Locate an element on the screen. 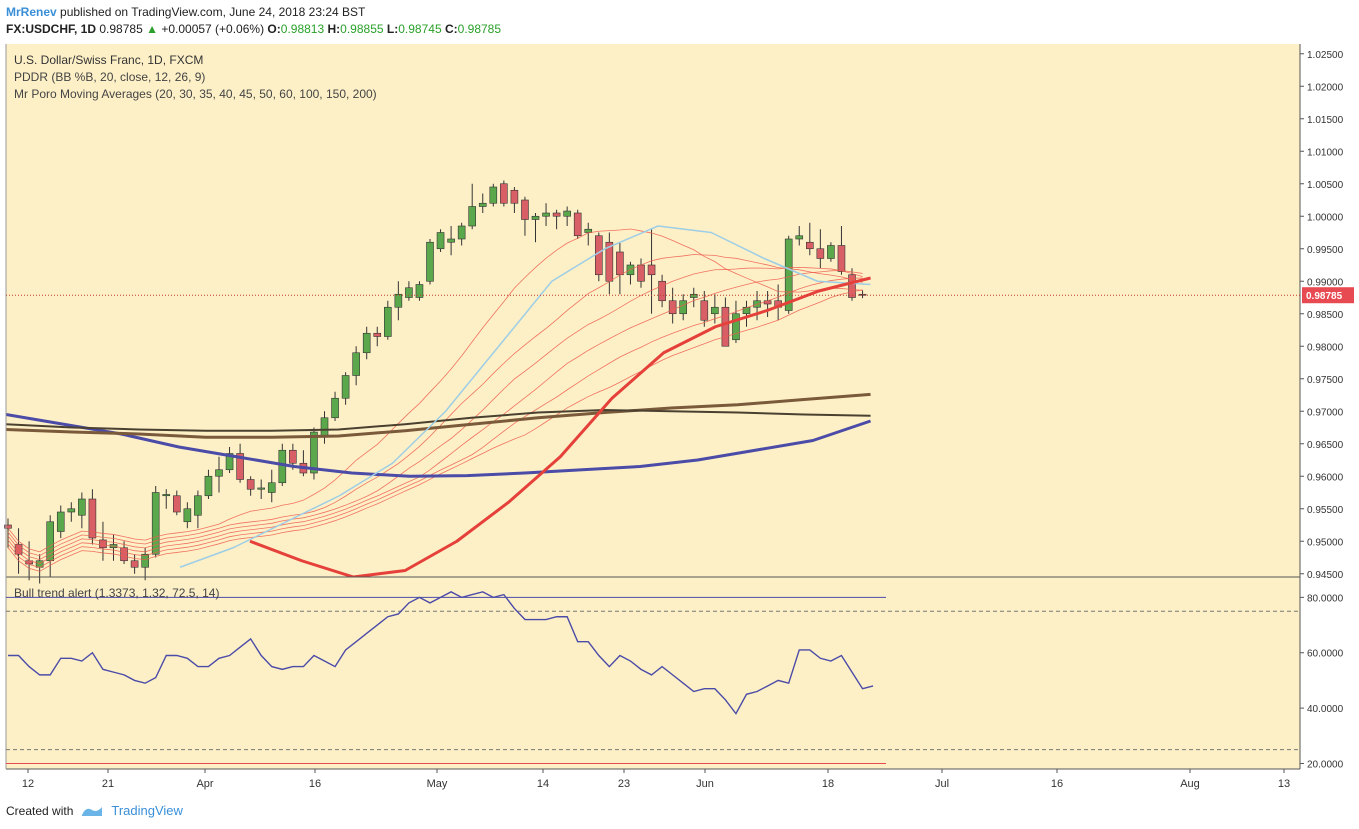  y-tick-label: 0.99500 is located at coordinates (1325, 250).